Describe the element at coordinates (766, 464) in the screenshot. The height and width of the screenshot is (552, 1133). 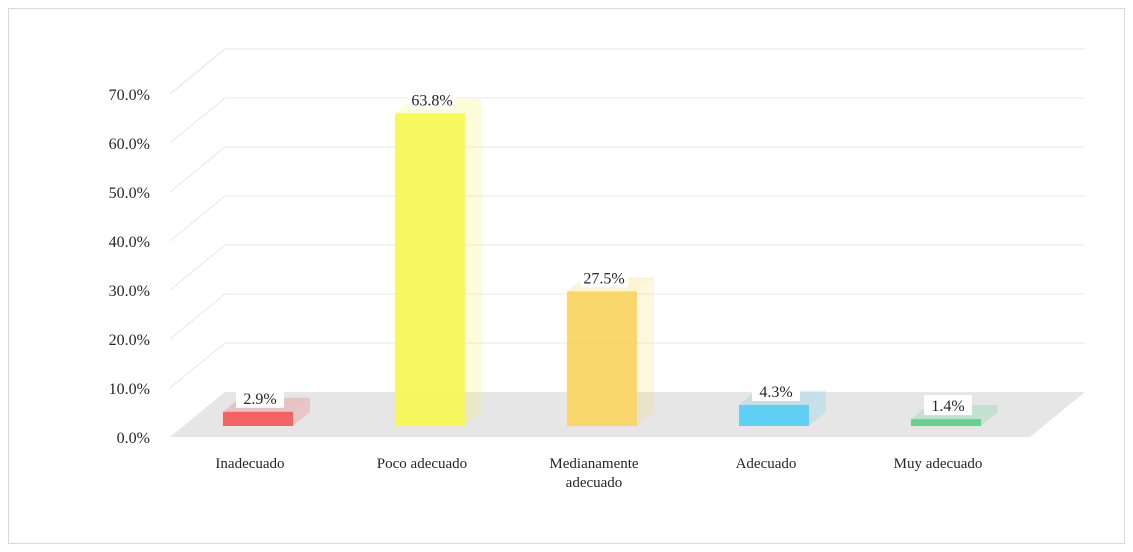
I see `x-category-label: Adecuado` at that location.